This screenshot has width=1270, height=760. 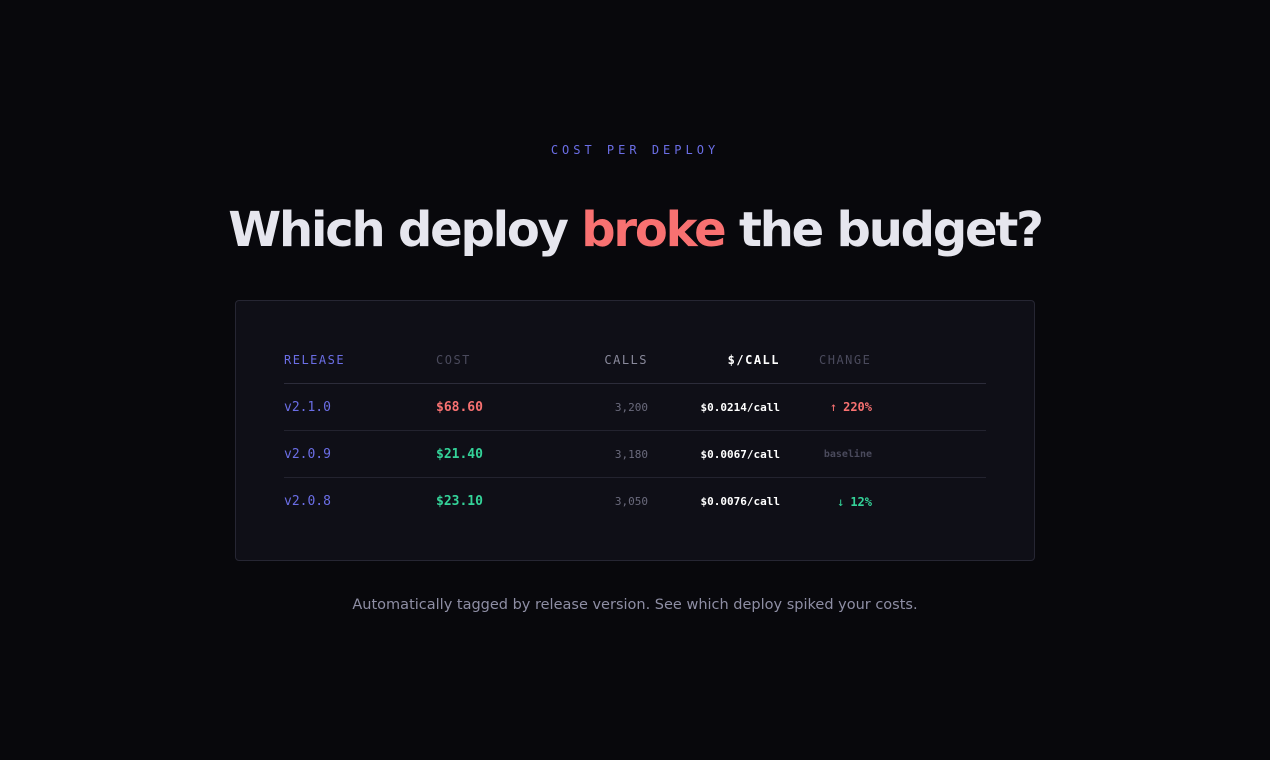 What do you see at coordinates (459, 454) in the screenshot?
I see `release-cost: $21.40` at bounding box center [459, 454].